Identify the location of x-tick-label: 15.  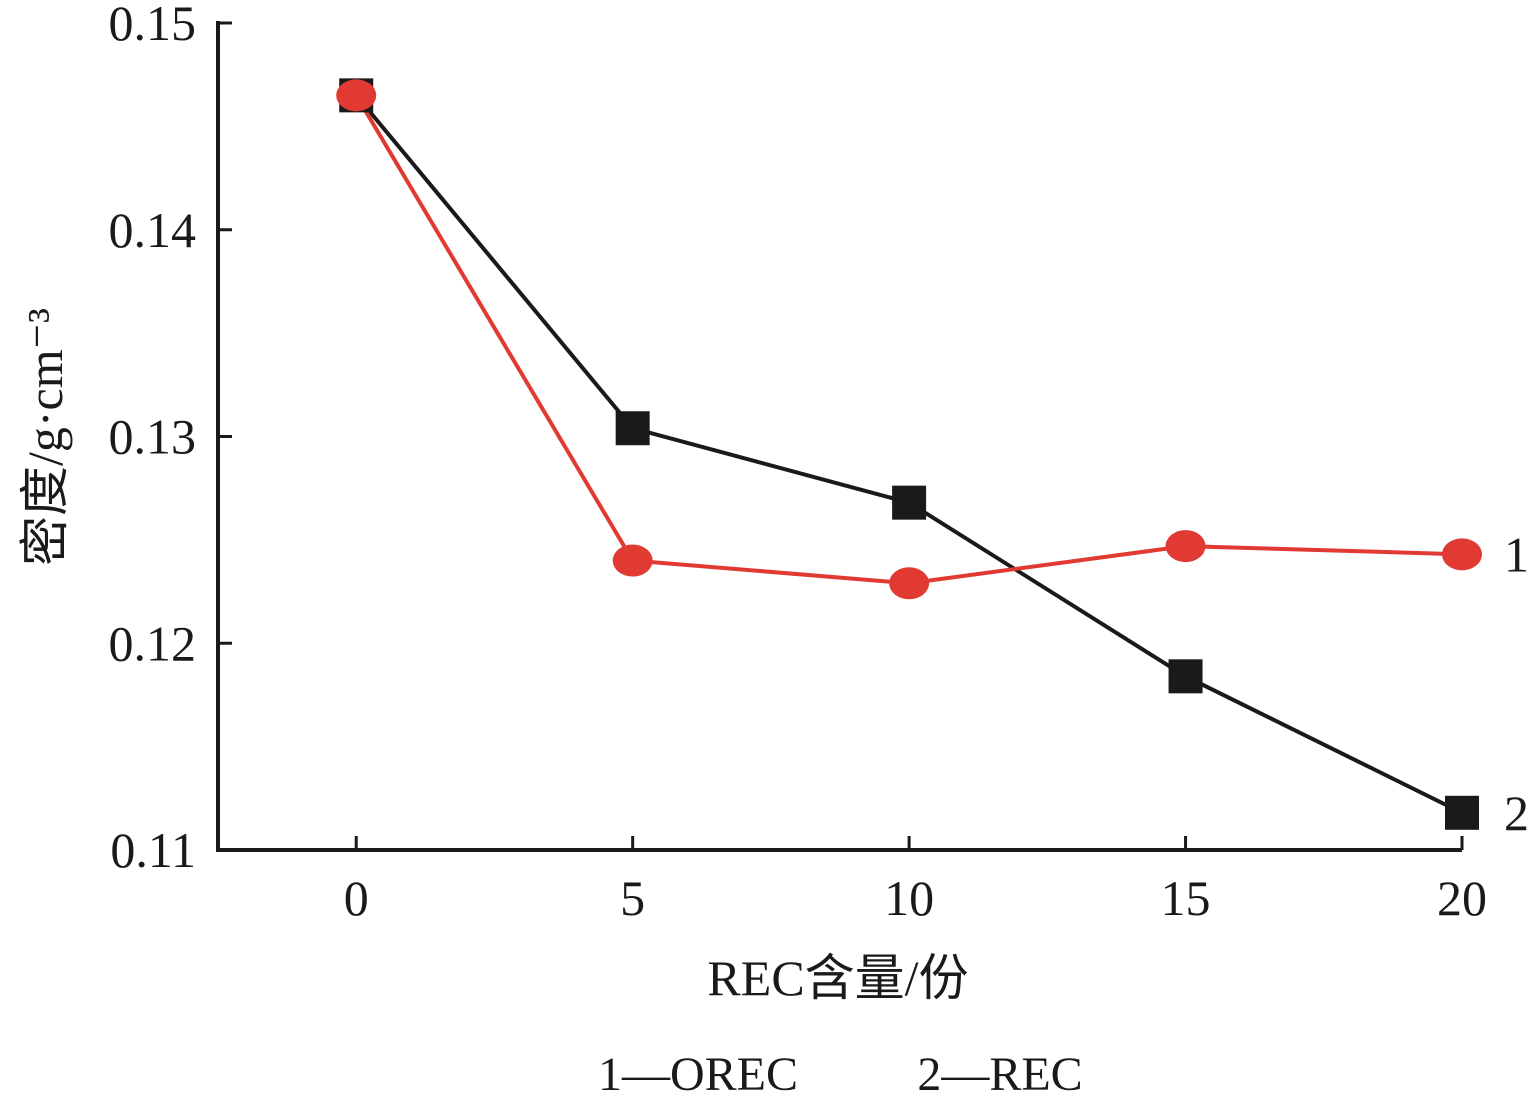
(1186, 898).